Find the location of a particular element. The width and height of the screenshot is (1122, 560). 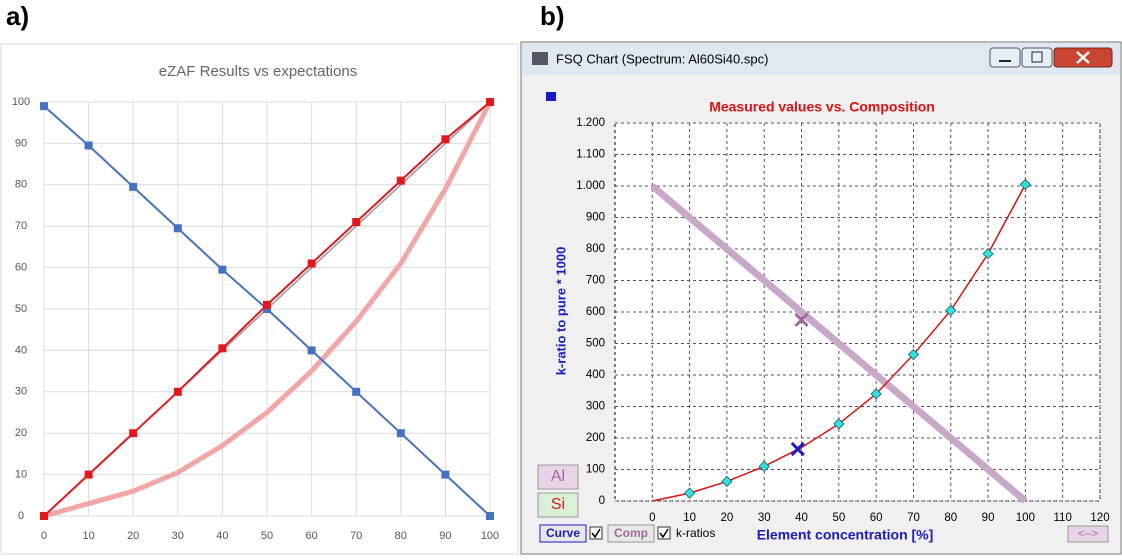

comp-label: Comp is located at coordinates (631, 533).